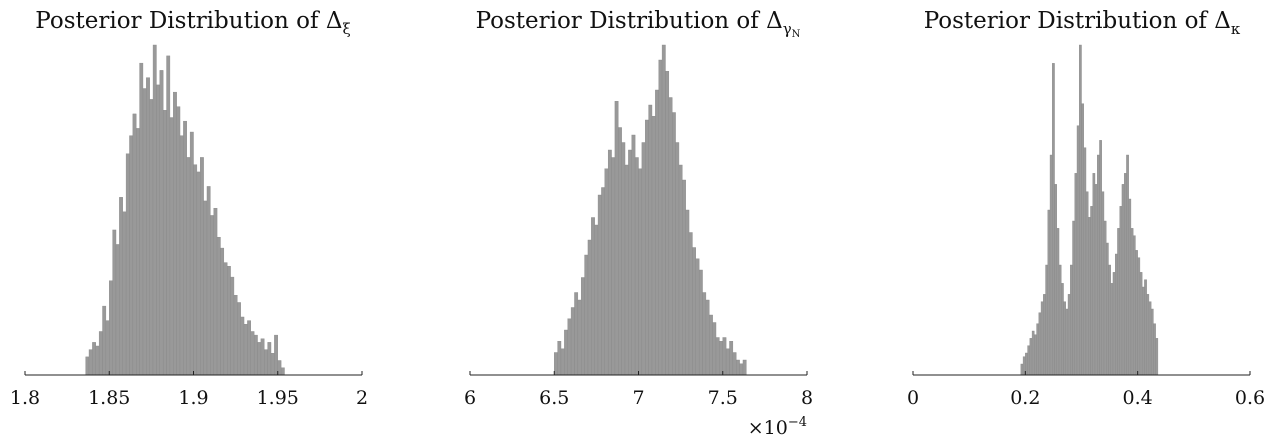 The height and width of the screenshot is (438, 1279). I want to click on x-tick-label: 7.5, so click(723, 398).